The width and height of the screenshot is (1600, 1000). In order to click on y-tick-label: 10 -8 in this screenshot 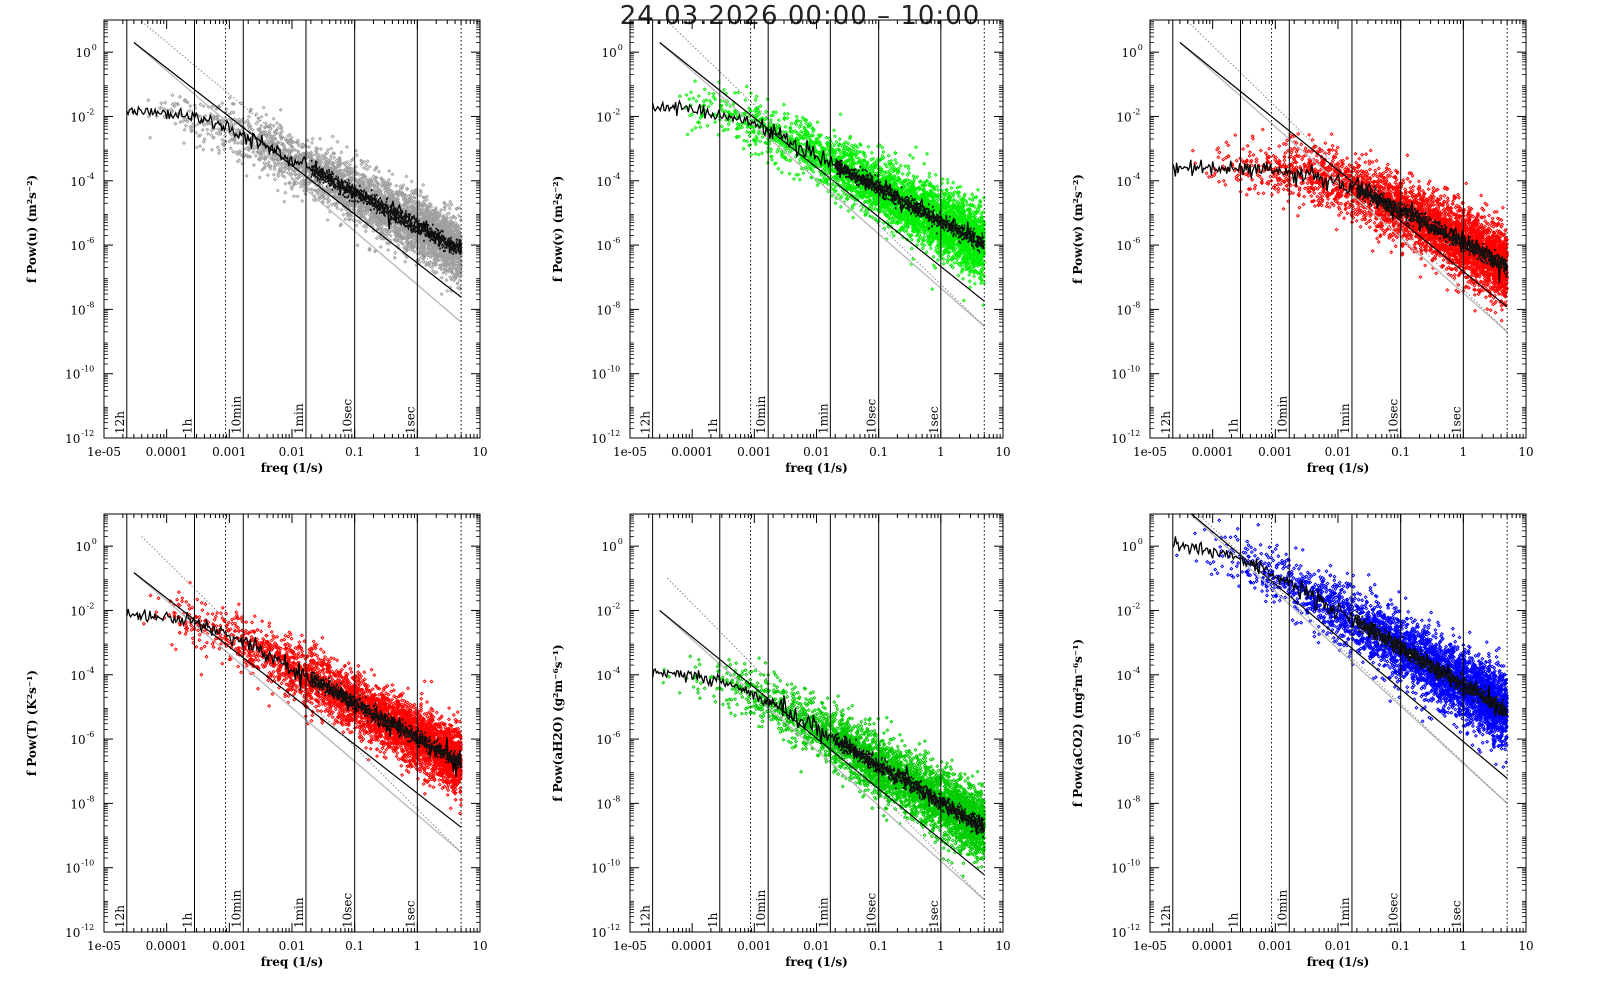, I will do `click(82, 308)`.